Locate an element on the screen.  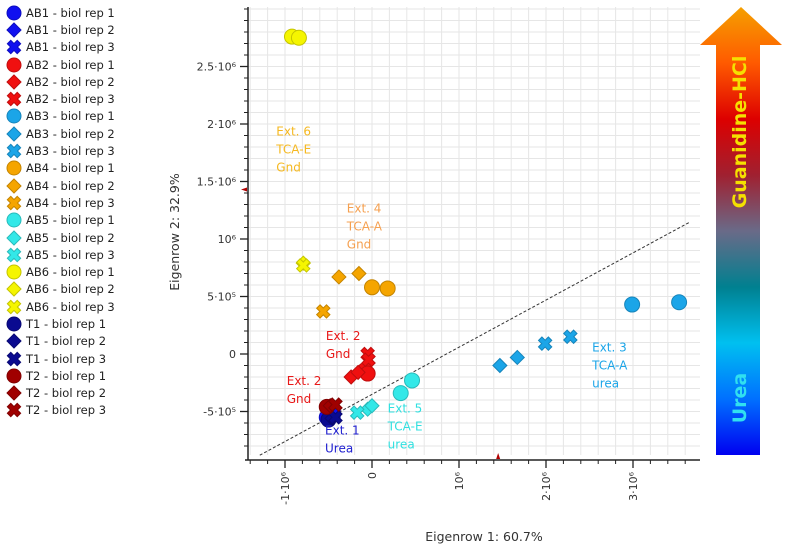
legend-label: AB1 - biol rep 3 is located at coordinates (70, 47).